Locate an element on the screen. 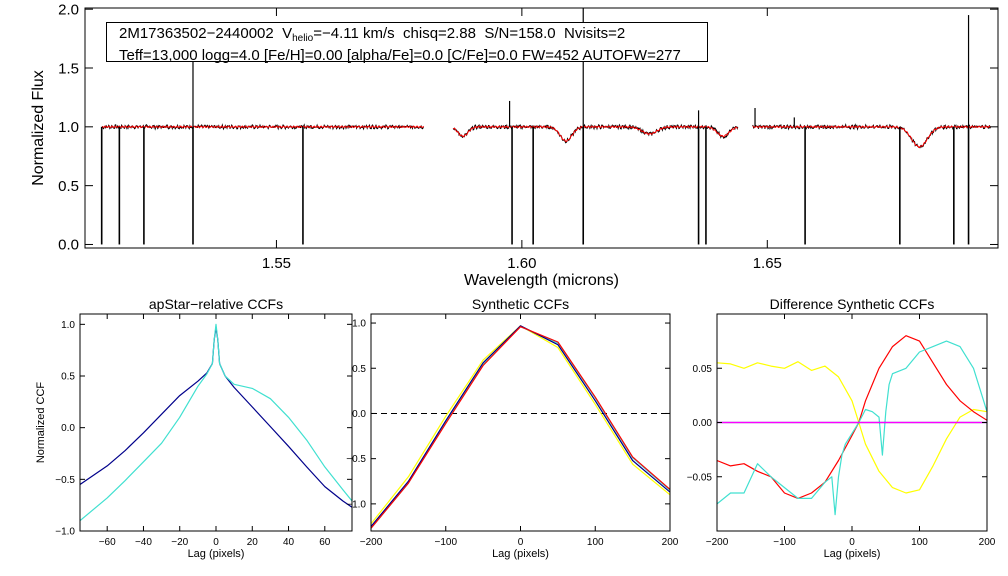 Image resolution: width=1008 pixels, height=576 pixels. spectrum-xlabel: Wavelength (microns) is located at coordinates (541, 280).